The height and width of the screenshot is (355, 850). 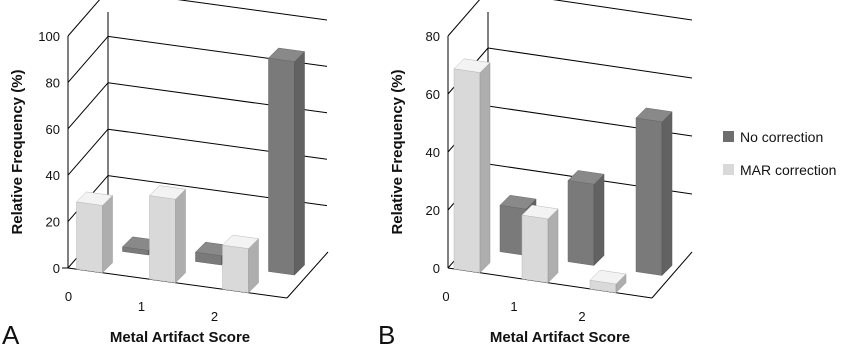 I want to click on bar-no-correction-0-top, so click(x=518, y=202).